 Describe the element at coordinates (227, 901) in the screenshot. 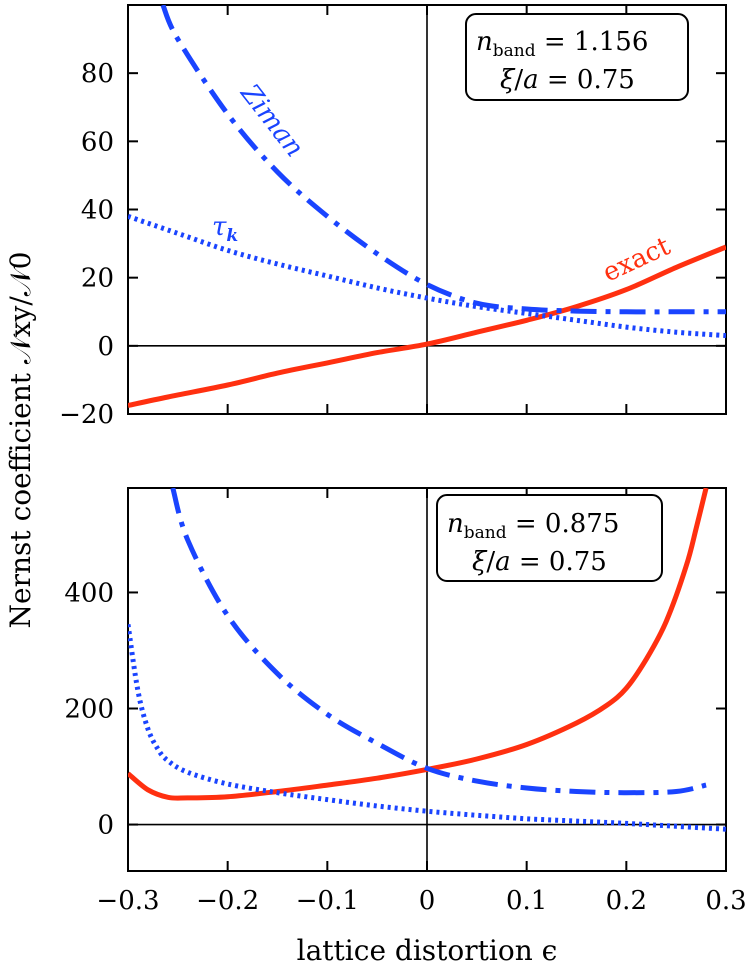

I see `bot-xtick-label-1: −0.2` at that location.